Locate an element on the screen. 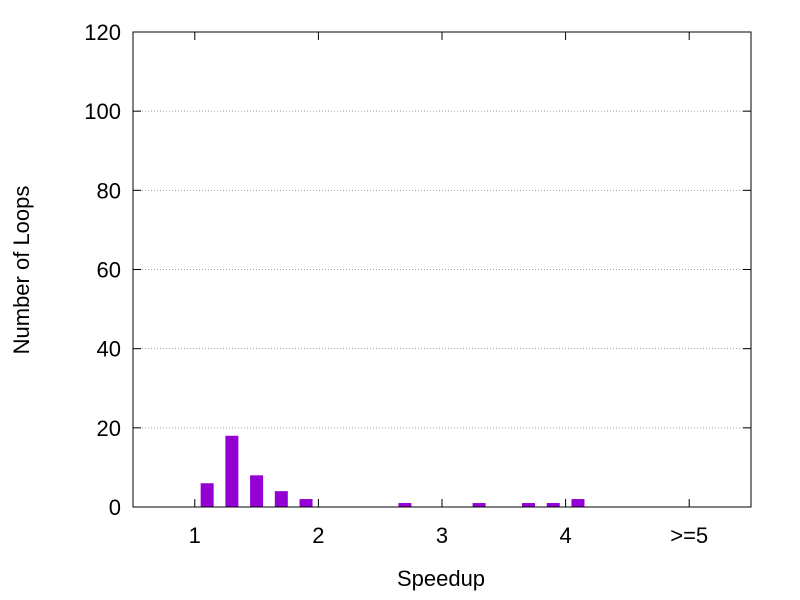 The height and width of the screenshot is (600, 800). x-tick-label: 2 is located at coordinates (318, 535).